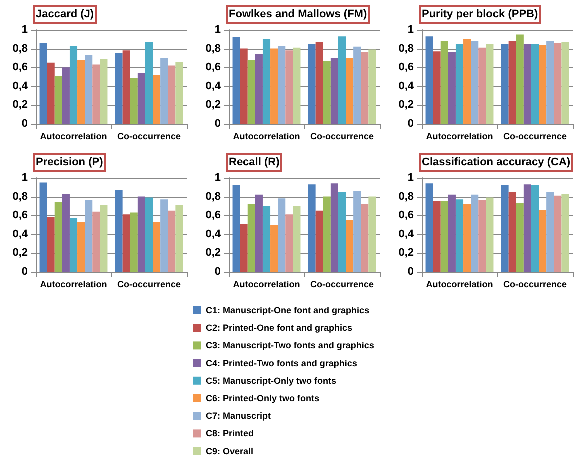  Describe the element at coordinates (254, 162) in the screenshot. I see `chart-title: Recall (R)` at that location.